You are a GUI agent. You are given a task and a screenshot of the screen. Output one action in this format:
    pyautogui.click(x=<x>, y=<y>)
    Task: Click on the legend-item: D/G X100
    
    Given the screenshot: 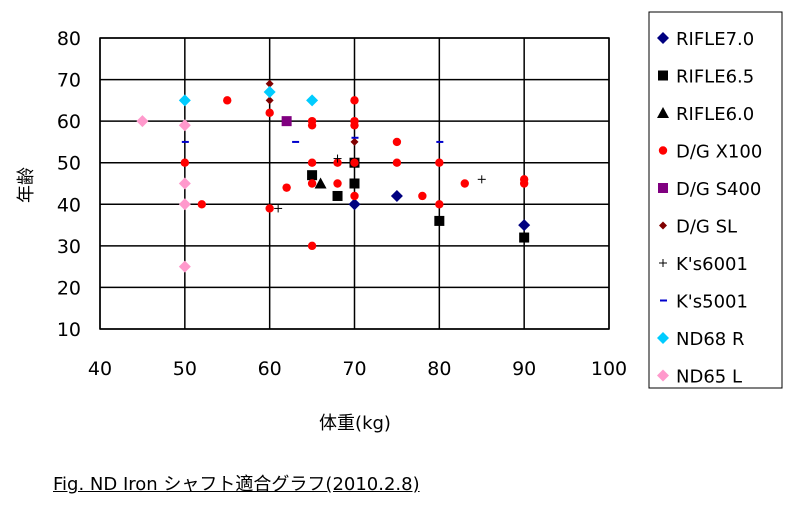 What is the action you would take?
    pyautogui.click(x=710, y=152)
    